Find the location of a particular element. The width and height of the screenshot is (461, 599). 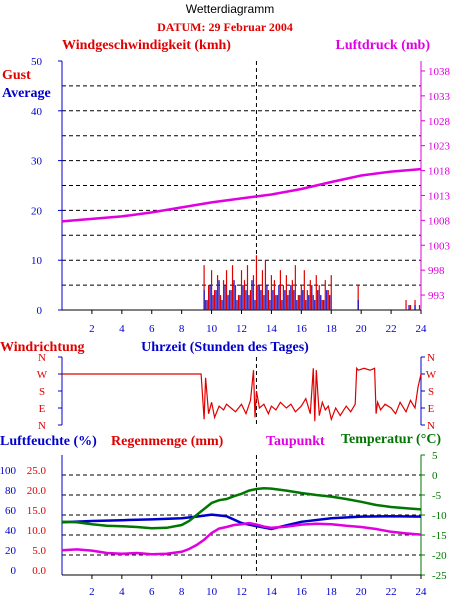

direction-tick-label-right: E is located at coordinates (431, 409).